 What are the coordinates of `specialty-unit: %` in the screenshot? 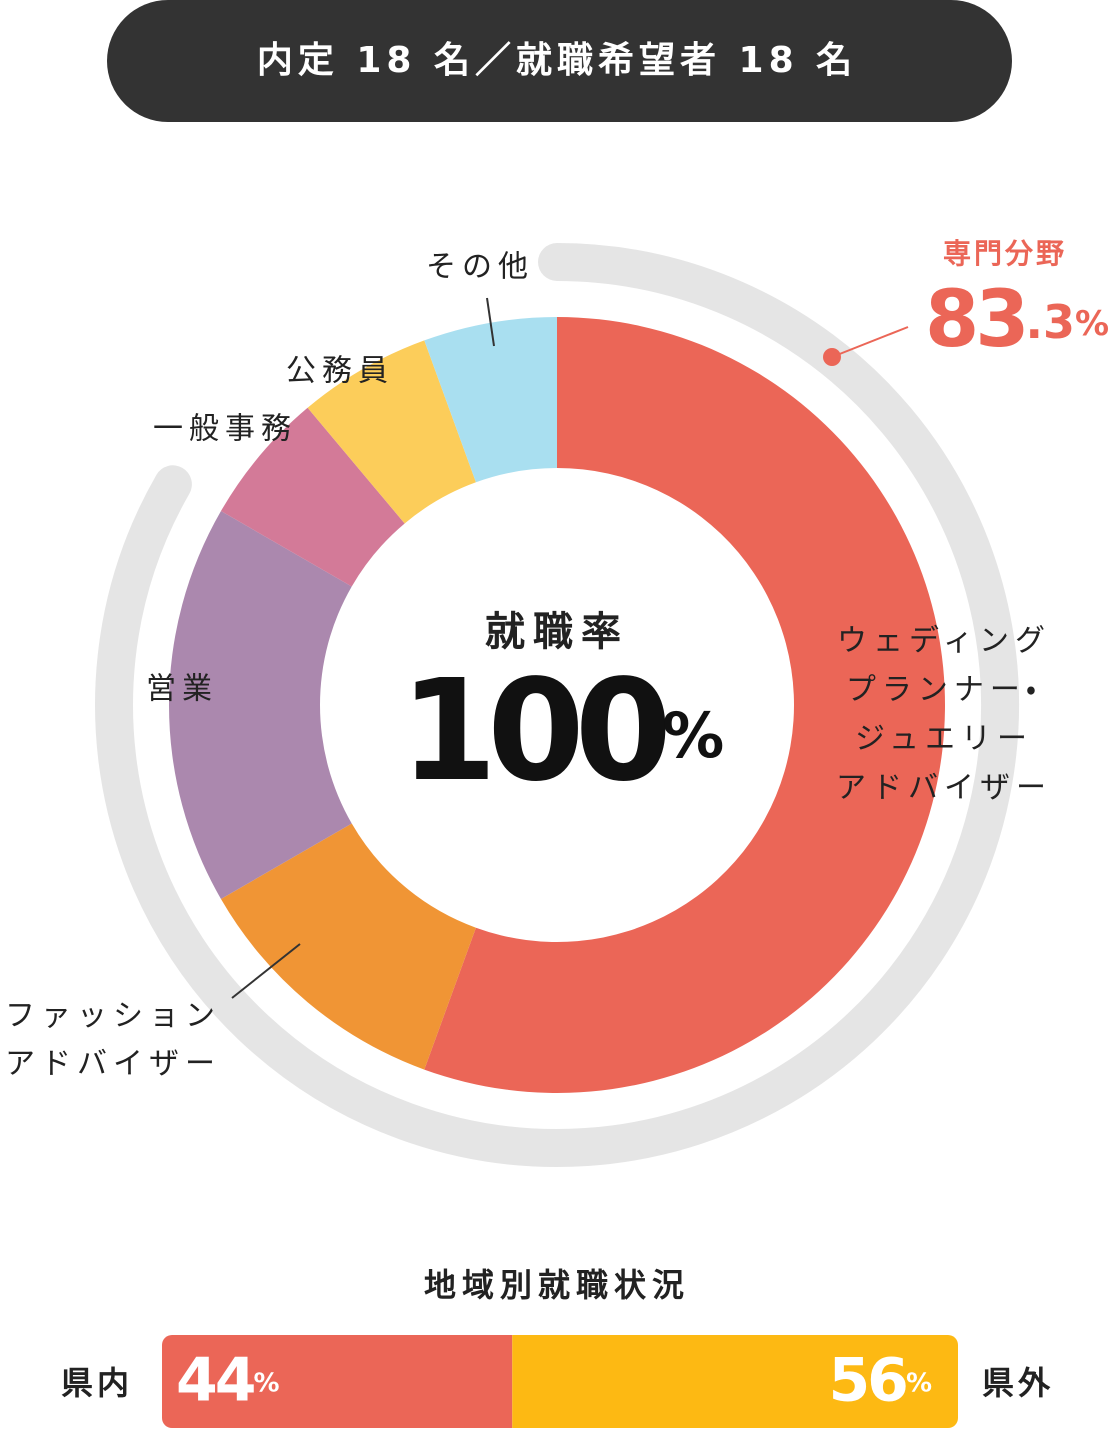 It's located at (1092, 324).